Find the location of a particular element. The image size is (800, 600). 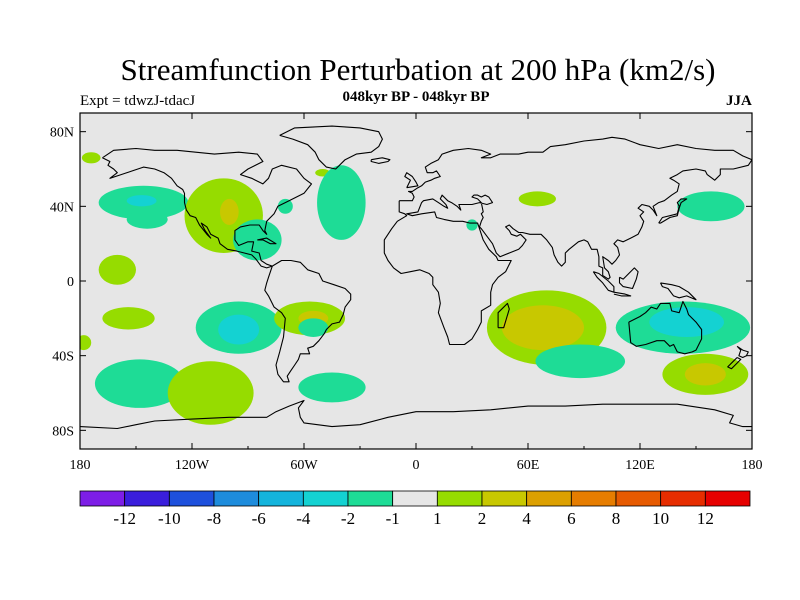

colorbar-label: 4 is located at coordinates (526, 518).